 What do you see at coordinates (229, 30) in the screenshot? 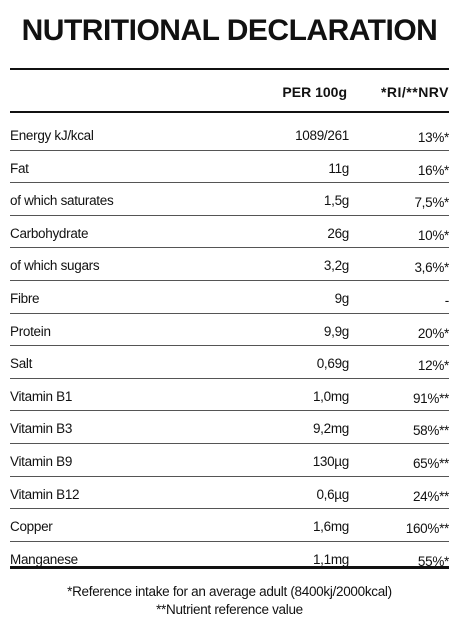
I see `page-title: NUTRITIONAL DECLARATION` at bounding box center [229, 30].